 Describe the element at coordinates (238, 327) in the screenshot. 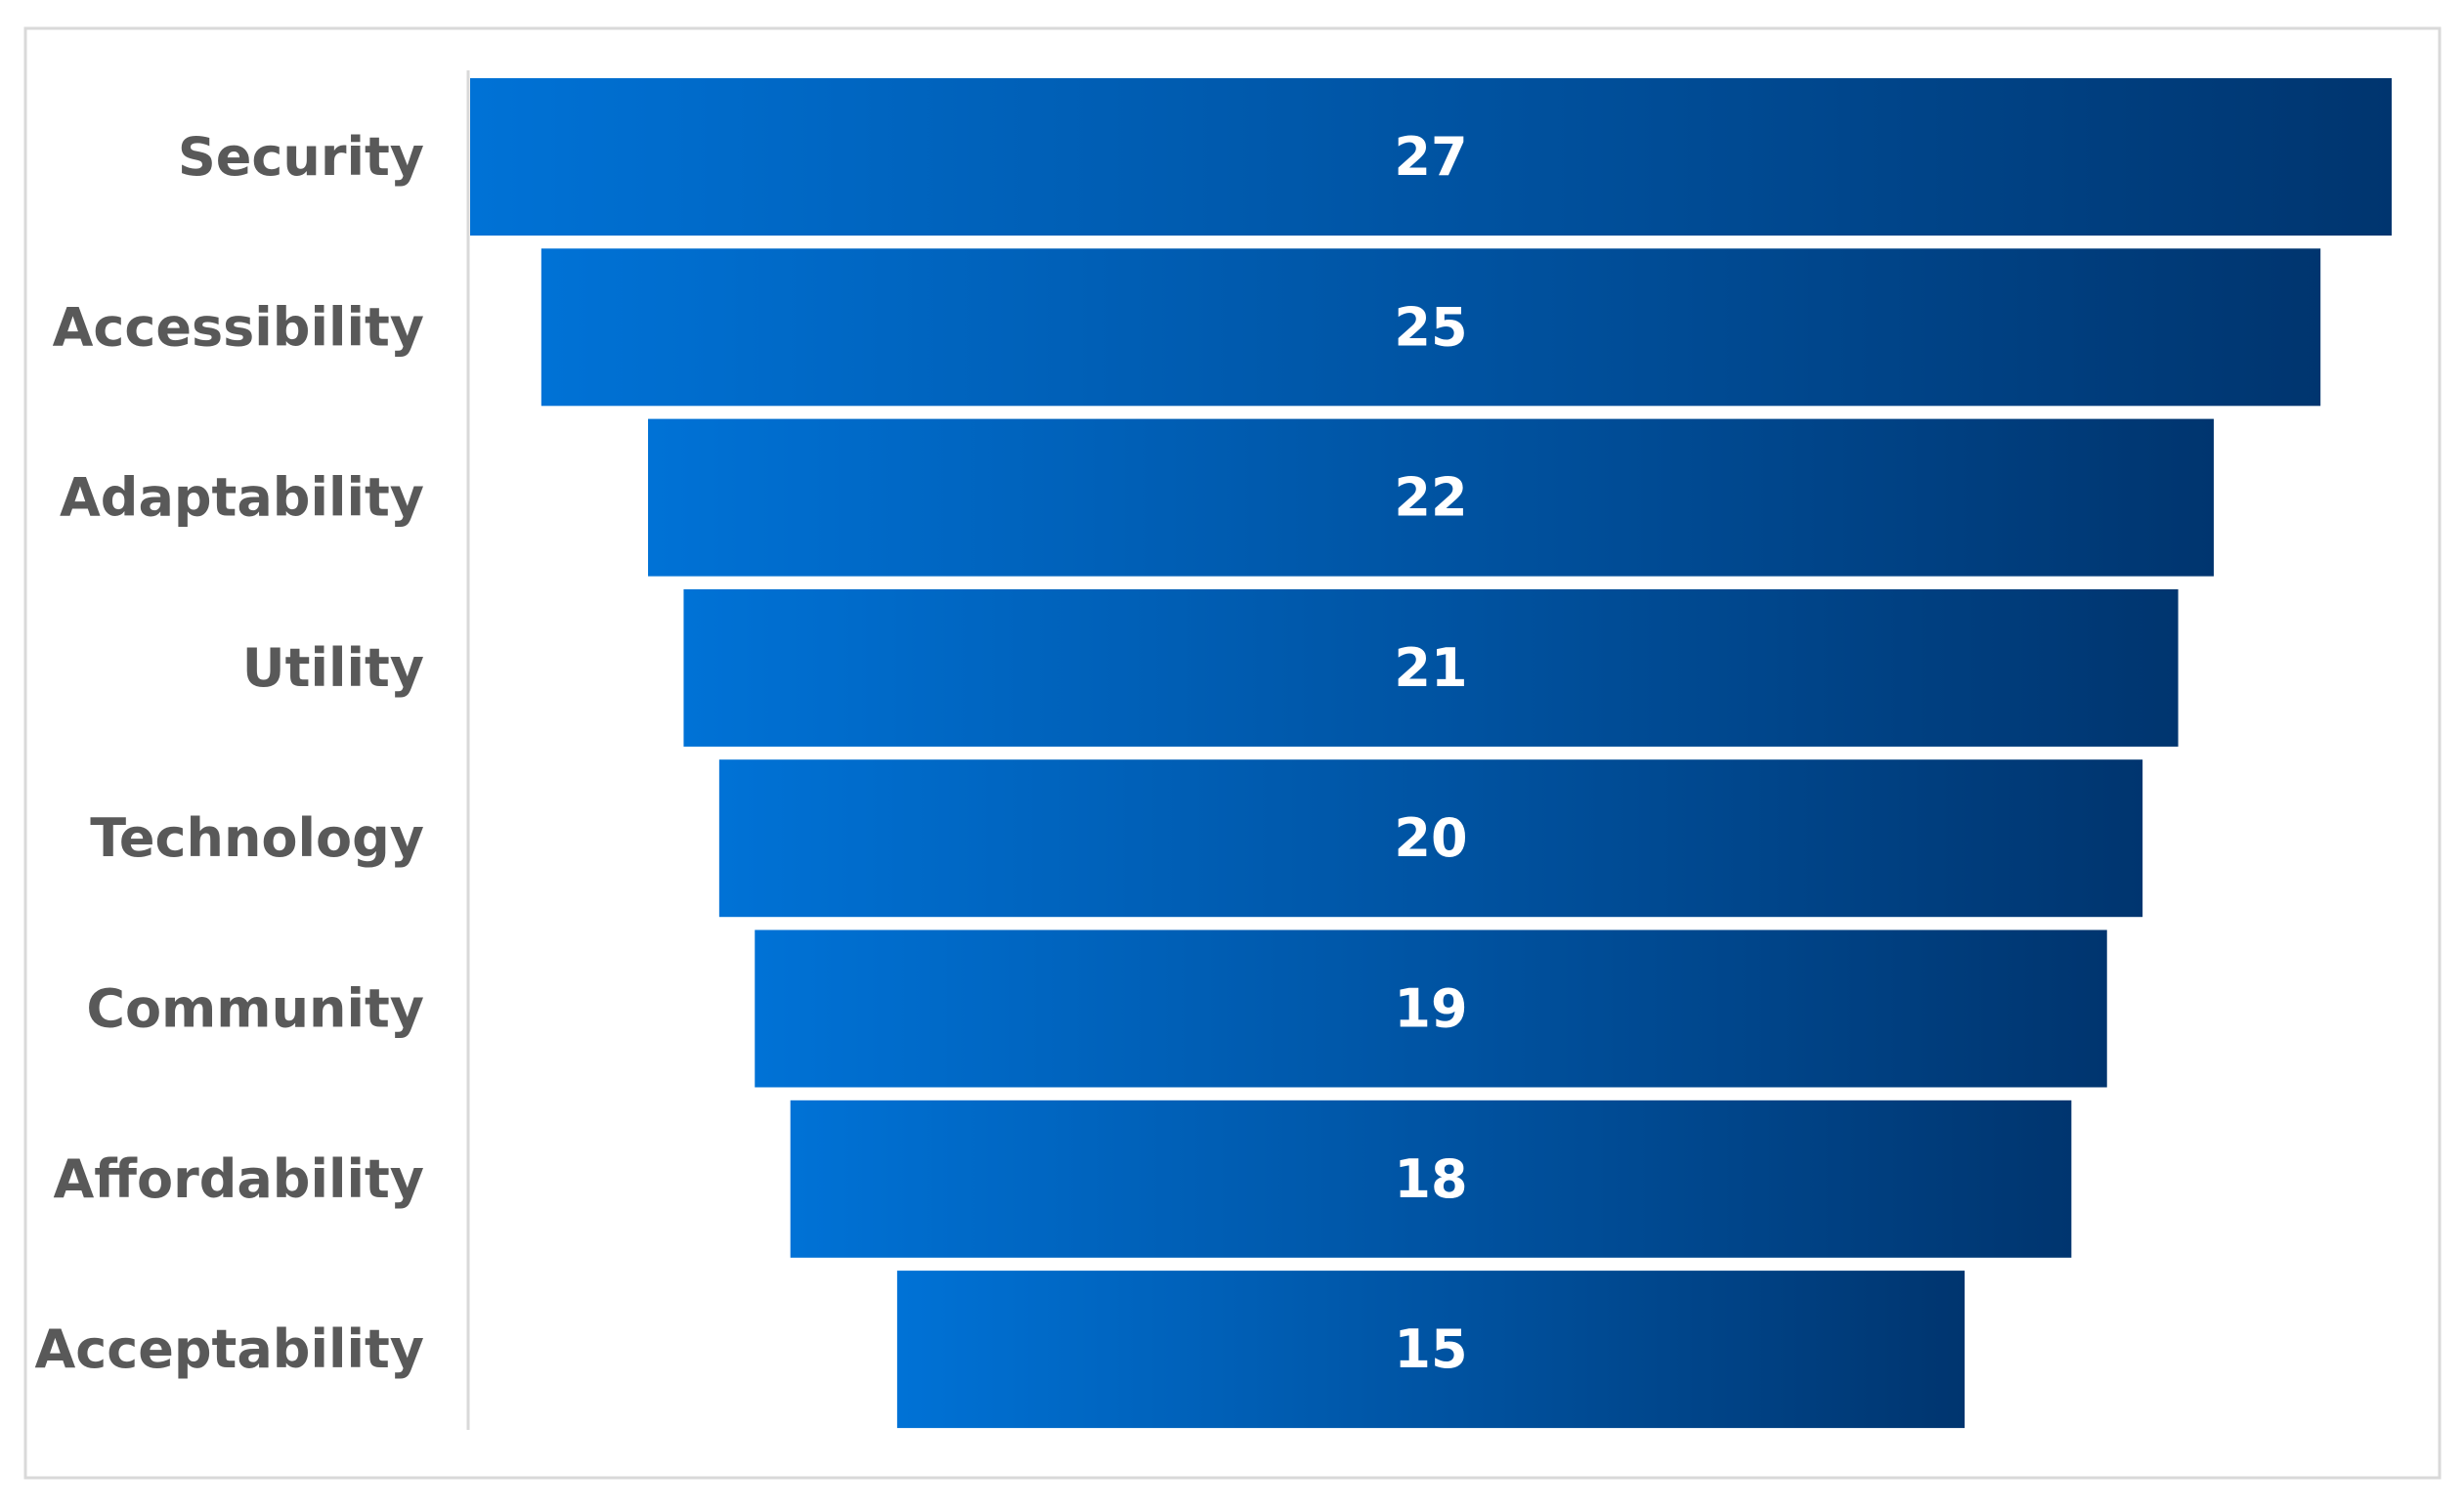

I see `category-label: Accessibility` at that location.